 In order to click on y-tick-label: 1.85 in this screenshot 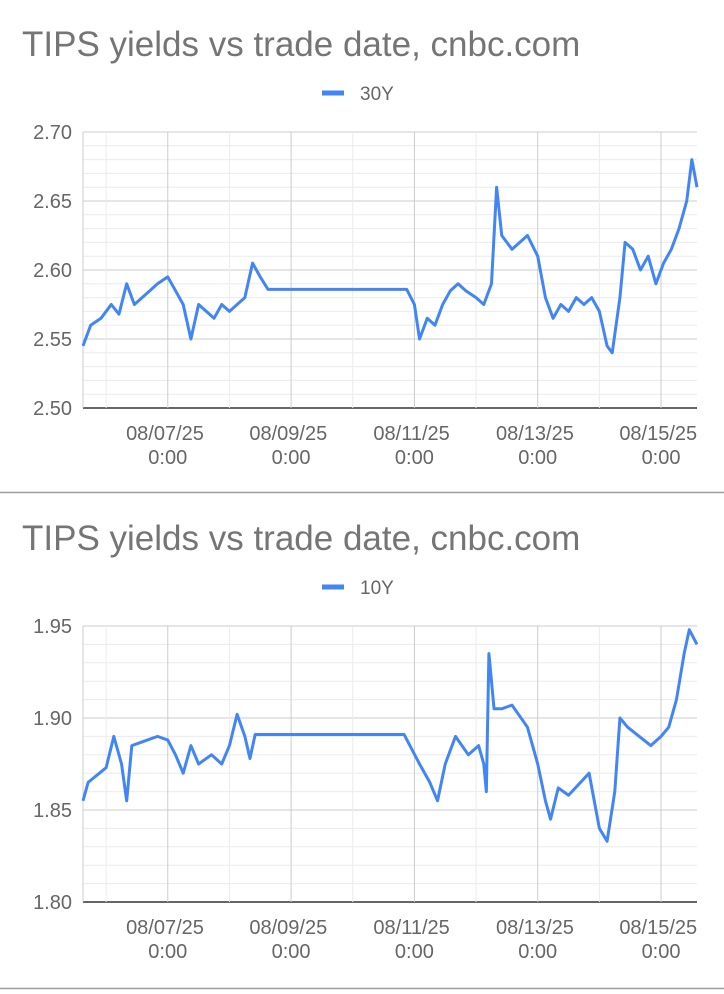, I will do `click(52, 811)`.